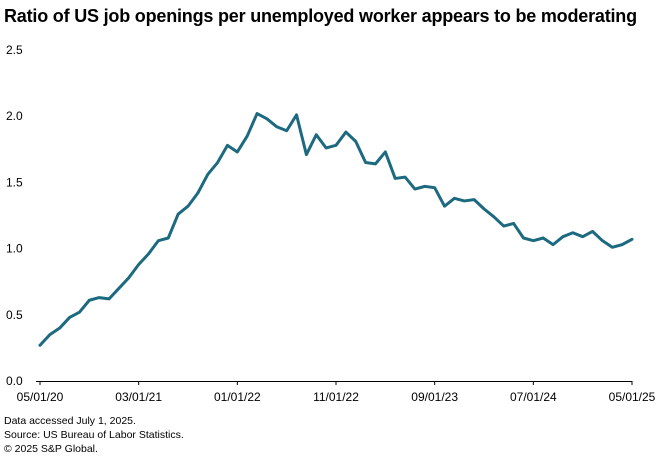 Image resolution: width=660 pixels, height=469 pixels. Describe the element at coordinates (14, 50) in the screenshot. I see `y-tick-label: 2.5` at that location.